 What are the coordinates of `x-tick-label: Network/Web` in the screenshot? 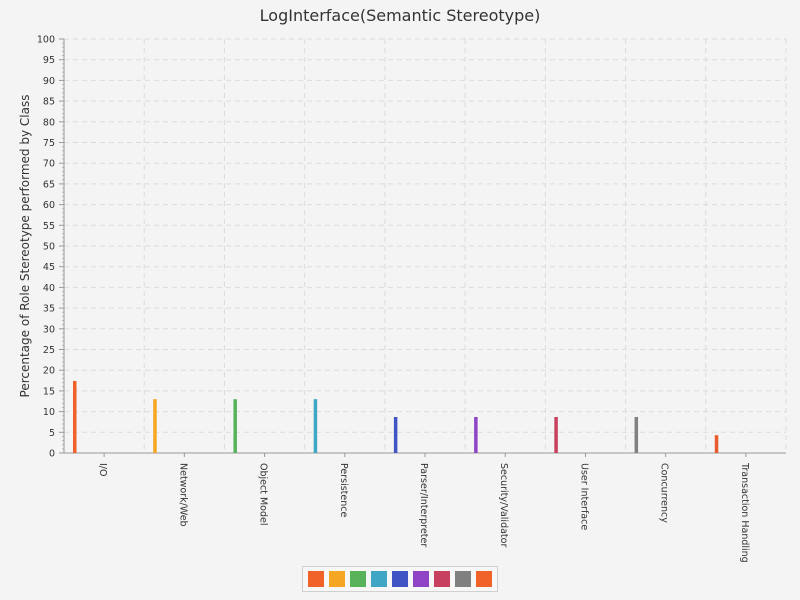 It's located at (182, 495).